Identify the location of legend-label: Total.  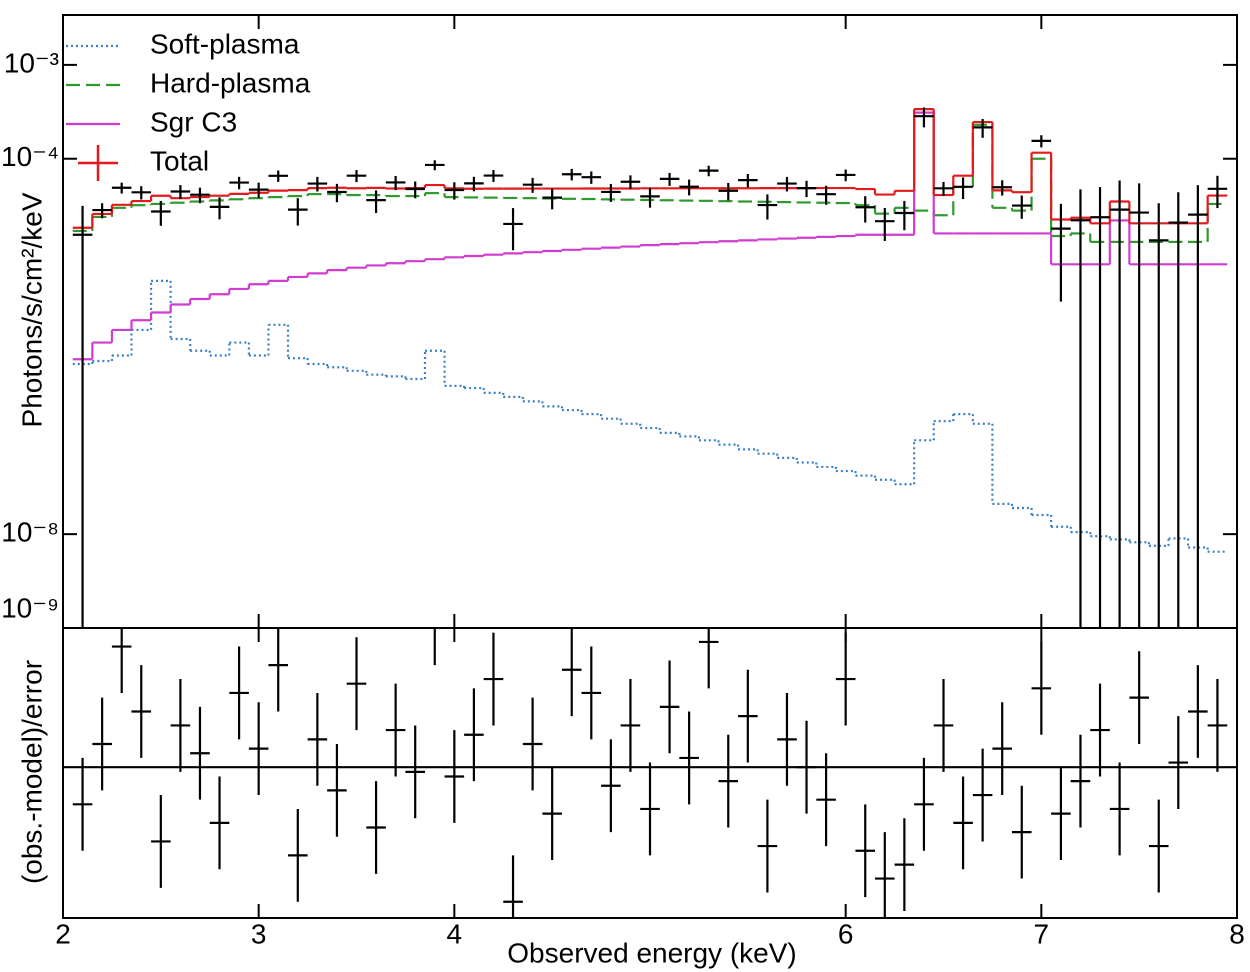
(179, 160).